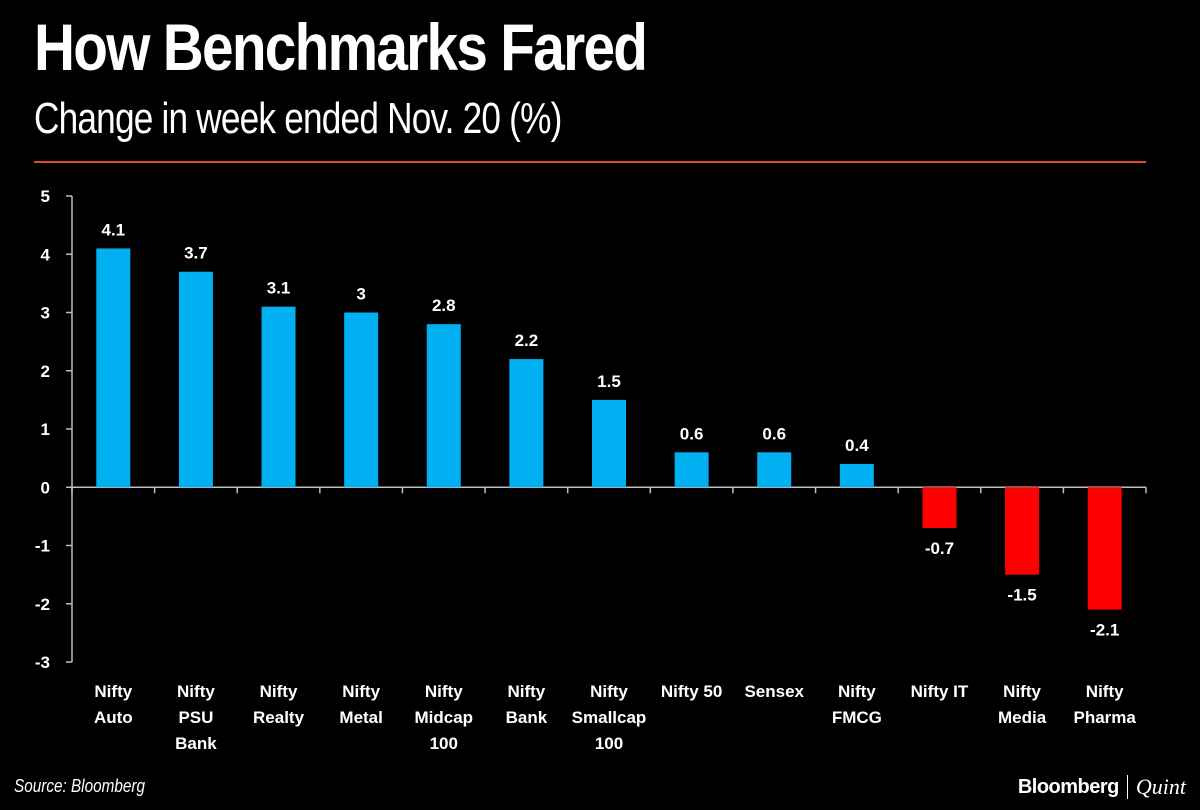  I want to click on category-label-line: Sensex, so click(774, 691).